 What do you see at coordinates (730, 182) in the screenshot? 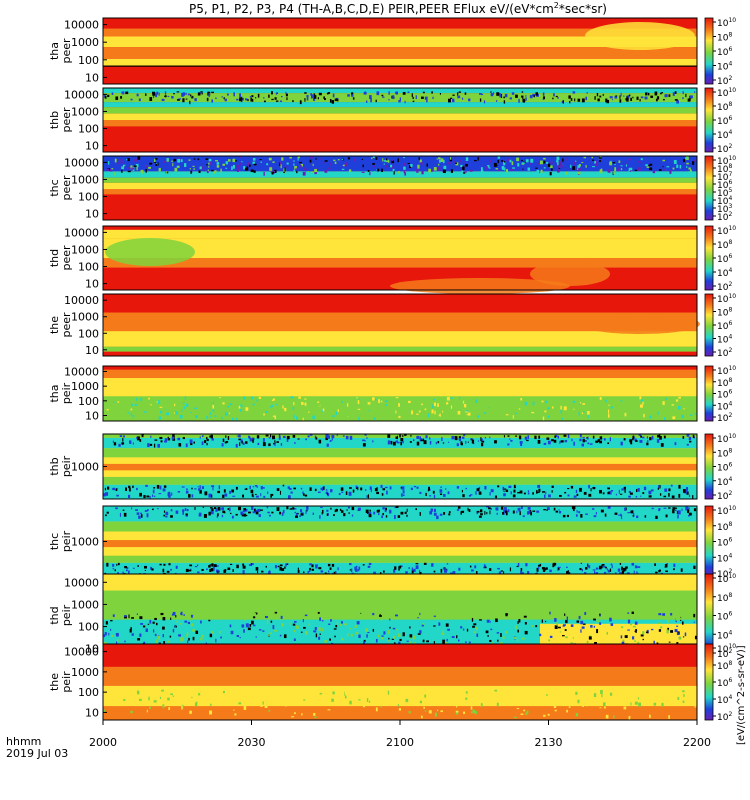
I see `colorbar-tick-exponent: 6` at bounding box center [730, 182].